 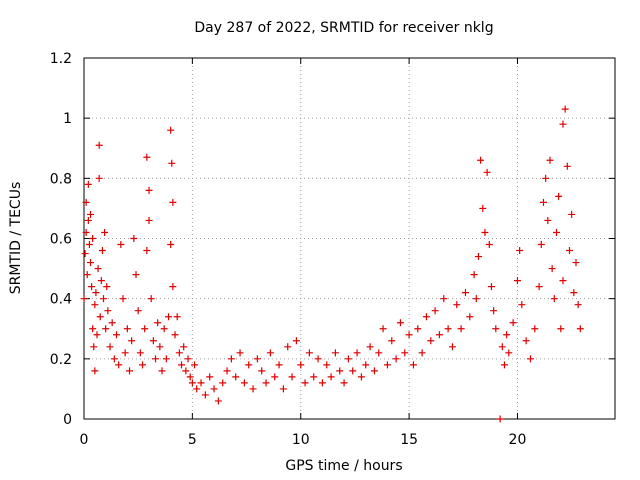 What do you see at coordinates (343, 466) in the screenshot?
I see `x-axis-label: GPS time / hours` at bounding box center [343, 466].